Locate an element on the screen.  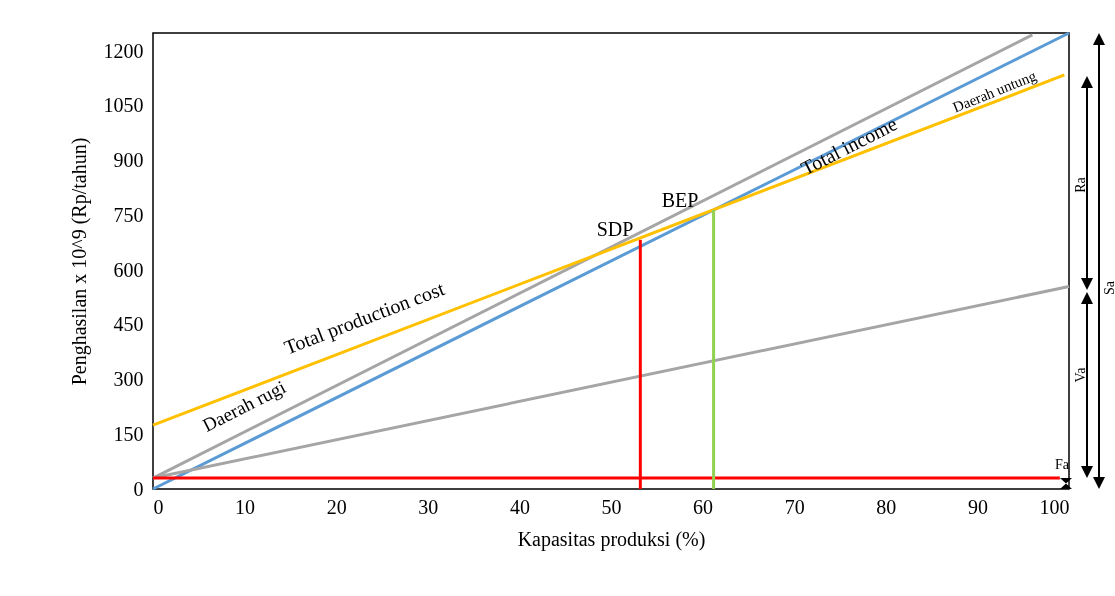
y-tick-label: 450 is located at coordinates (128, 324).